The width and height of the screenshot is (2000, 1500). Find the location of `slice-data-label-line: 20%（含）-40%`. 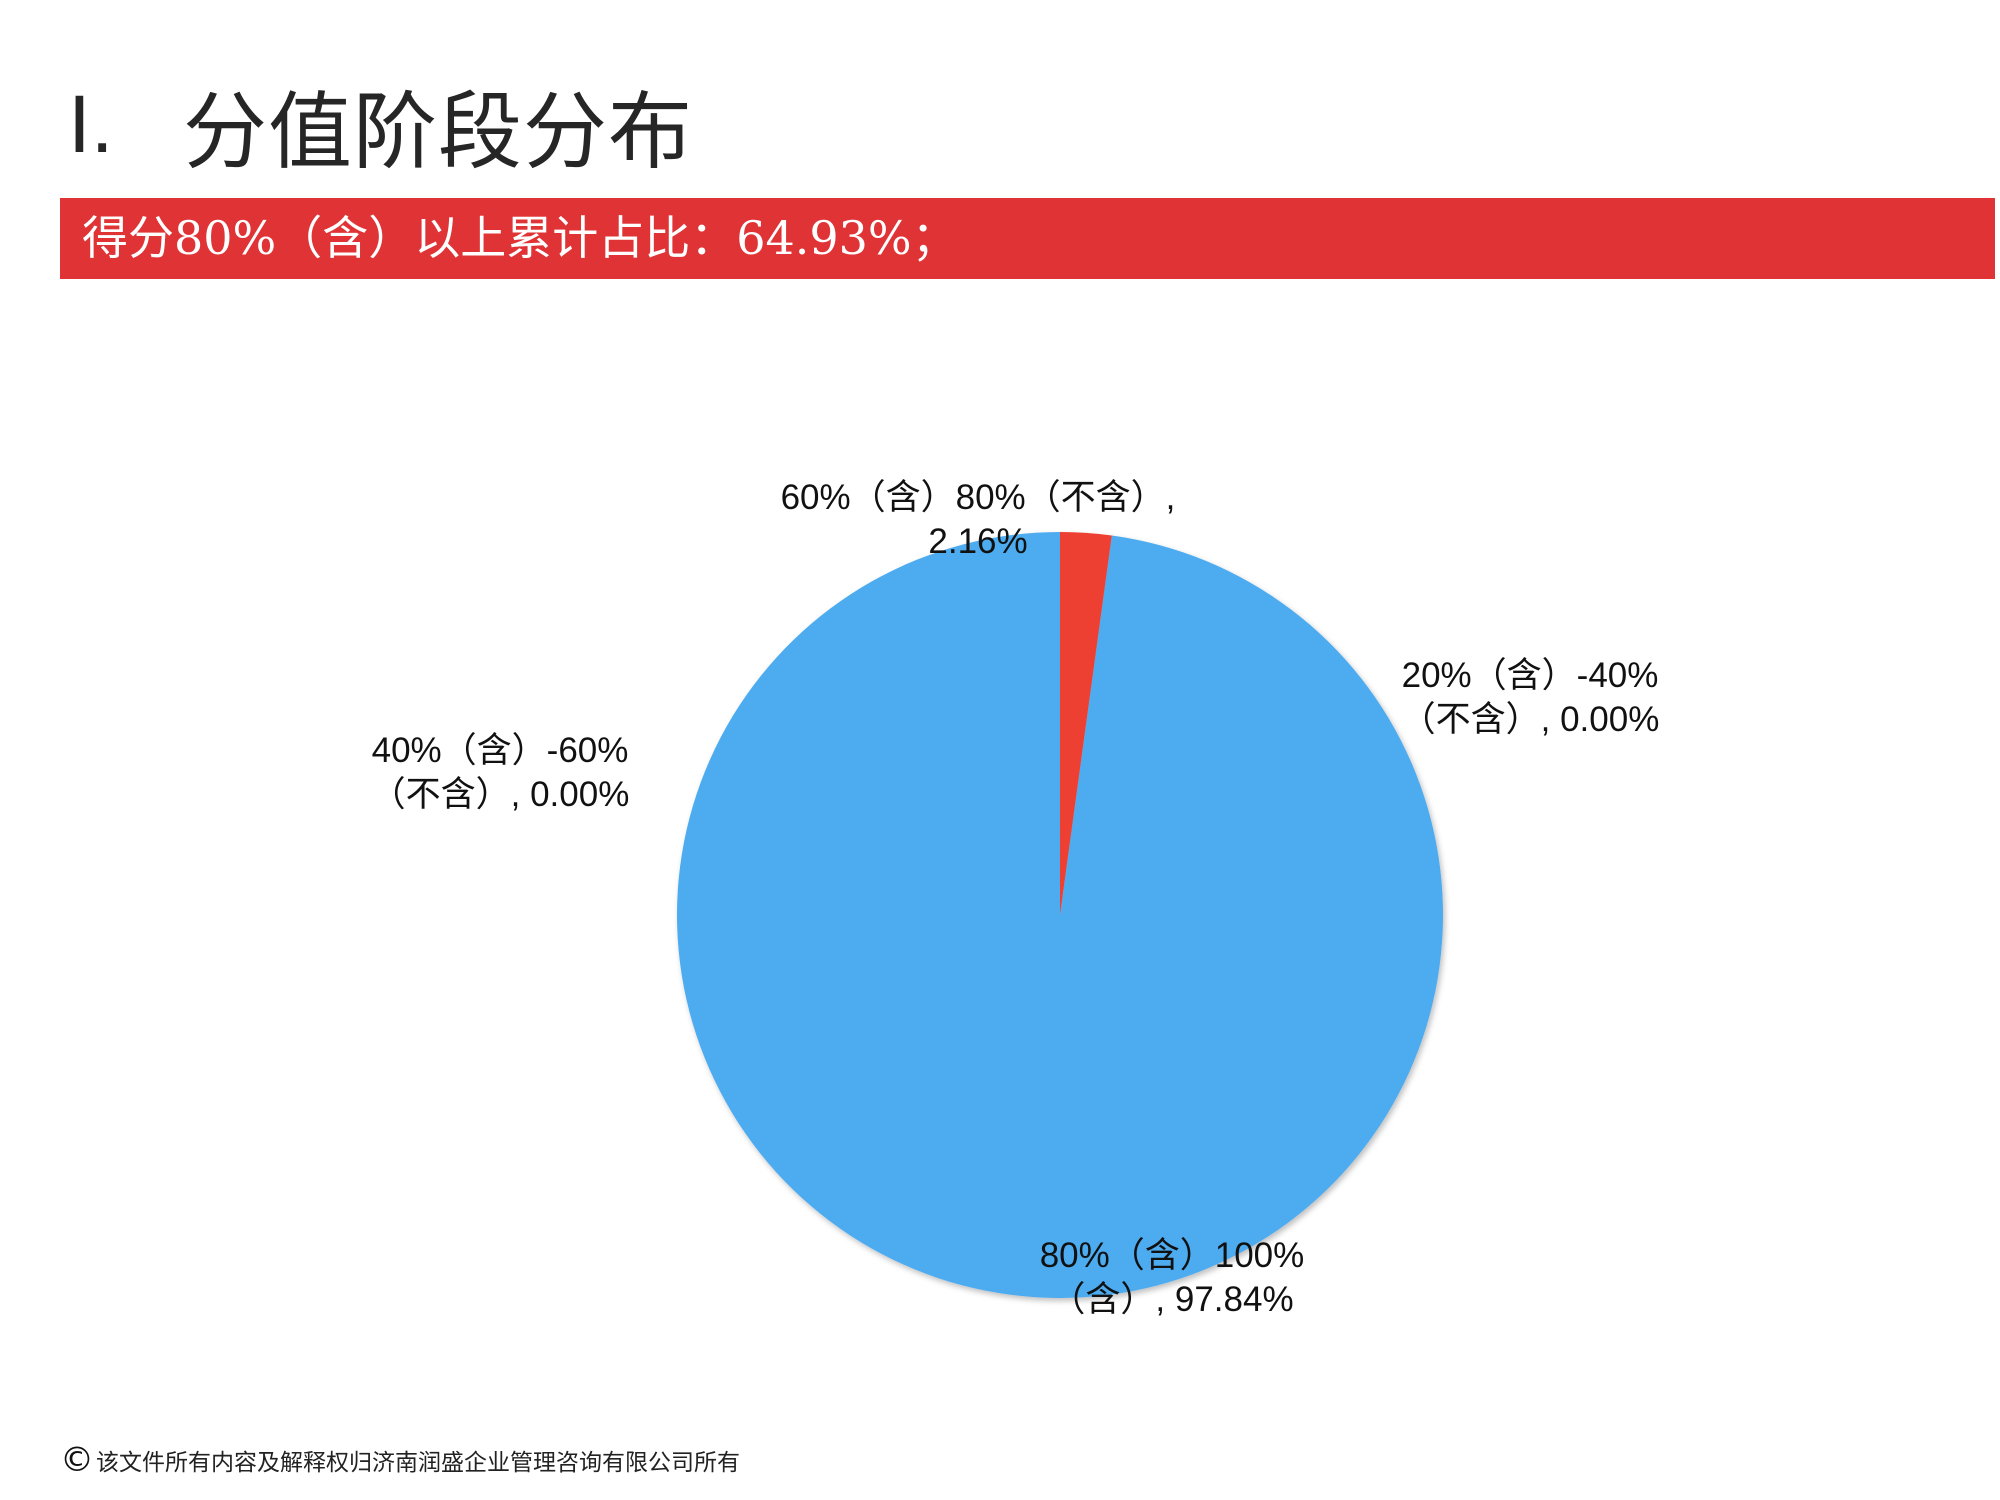

slice-data-label-line: 20%（含）-40% is located at coordinates (1530, 675).